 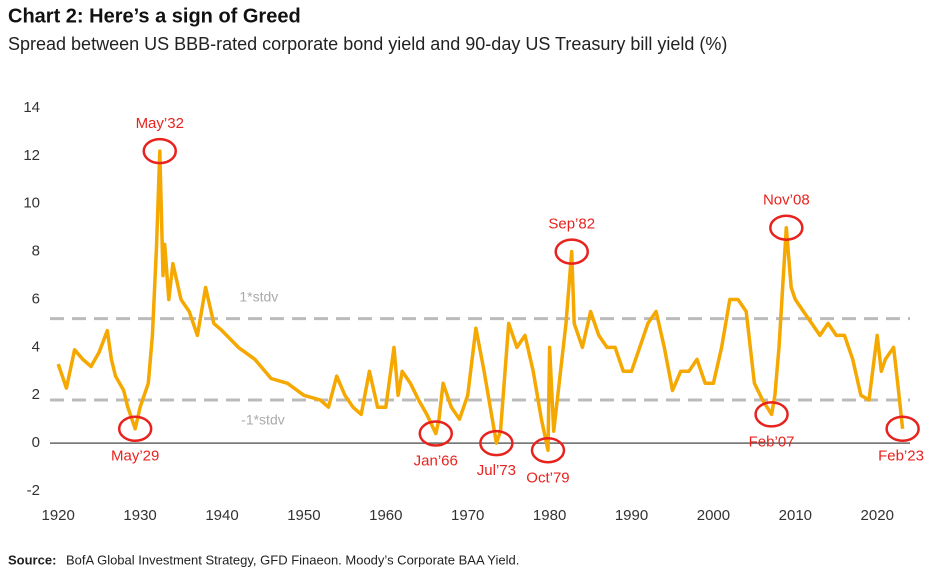 I want to click on x-tick-label: 2010, so click(x=795, y=515).